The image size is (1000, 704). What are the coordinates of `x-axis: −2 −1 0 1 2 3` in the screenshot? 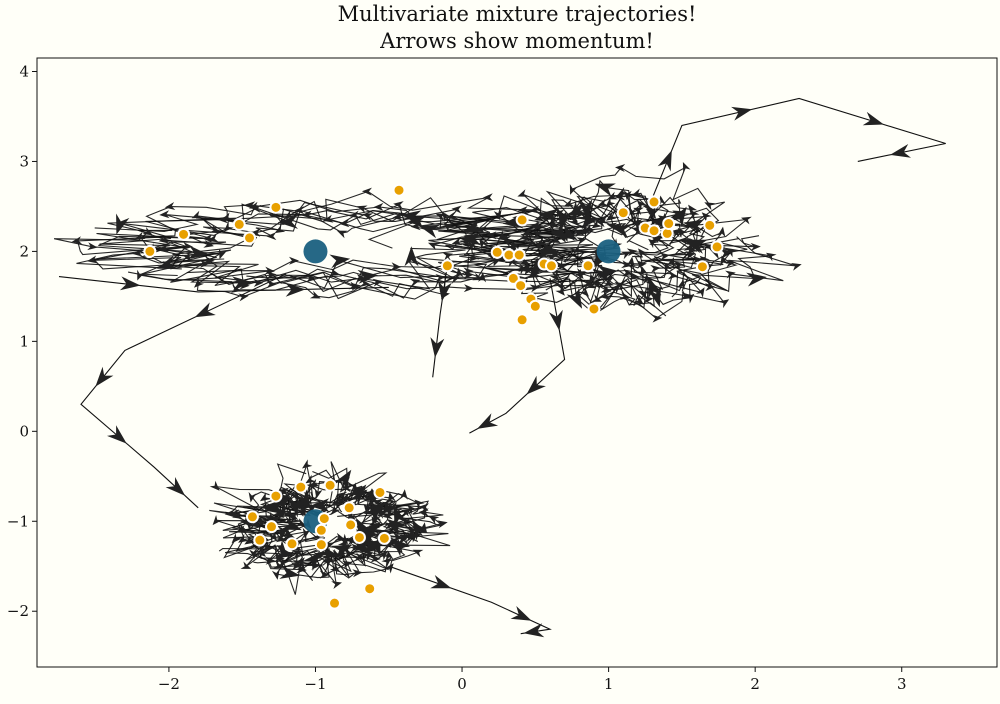 It's located at (532, 680).